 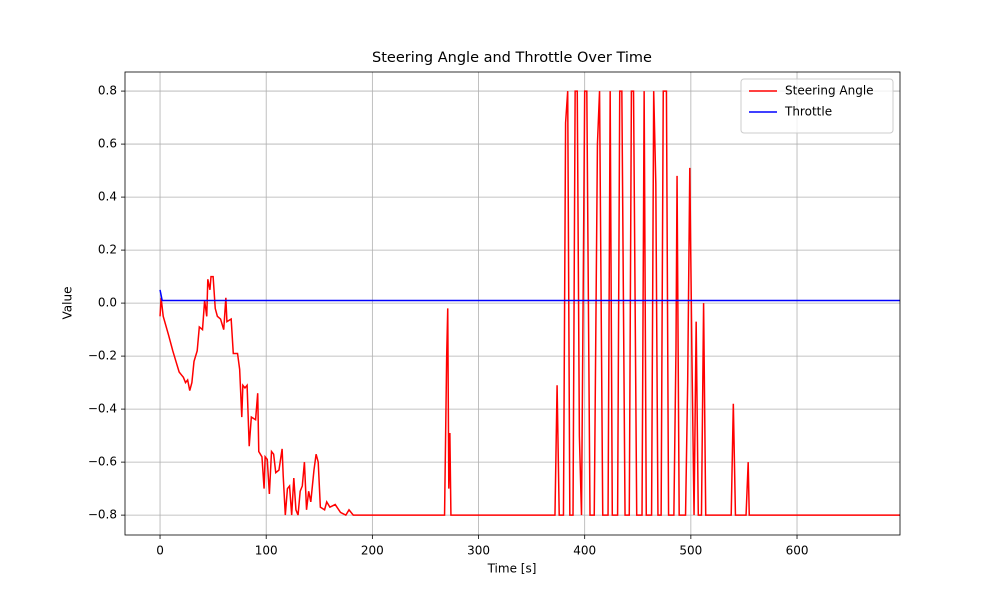 What do you see at coordinates (584, 551) in the screenshot?
I see `x-tick-label: 400` at bounding box center [584, 551].